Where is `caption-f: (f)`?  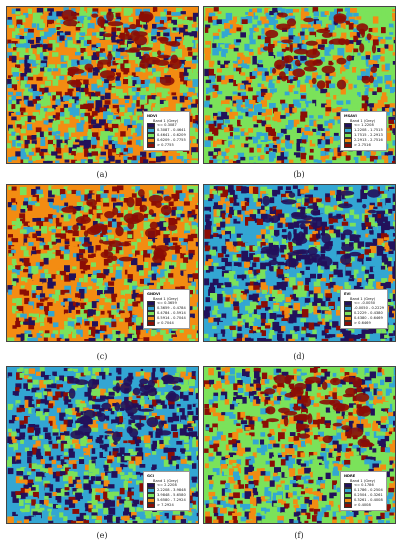 caption-f: (f) is located at coordinates (299, 535).